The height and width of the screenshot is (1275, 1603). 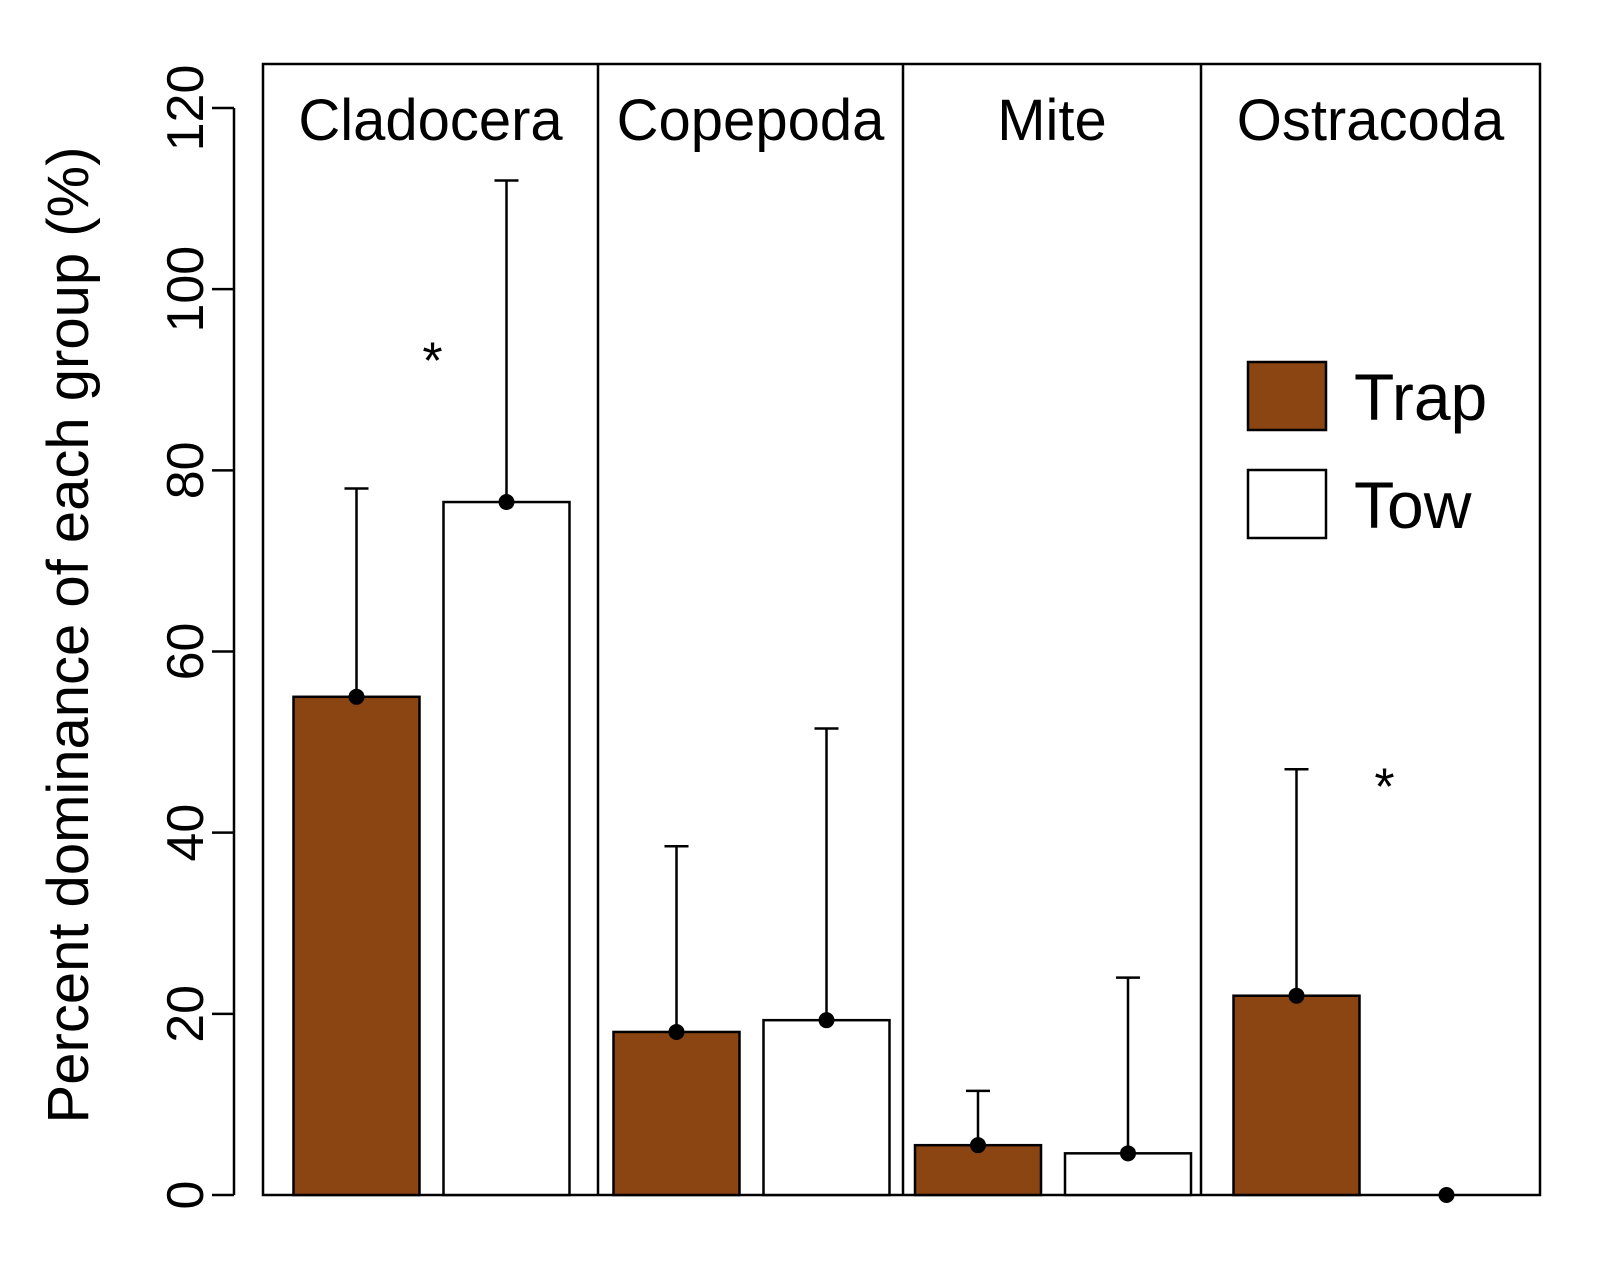 What do you see at coordinates (186, 1014) in the screenshot?
I see `y-tick-label: 20` at bounding box center [186, 1014].